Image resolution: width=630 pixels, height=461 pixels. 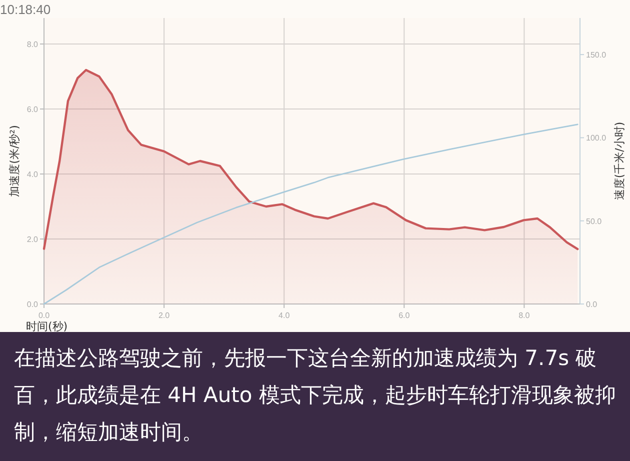 What do you see at coordinates (404, 315) in the screenshot?
I see `x-tick-label: 6.0` at bounding box center [404, 315].